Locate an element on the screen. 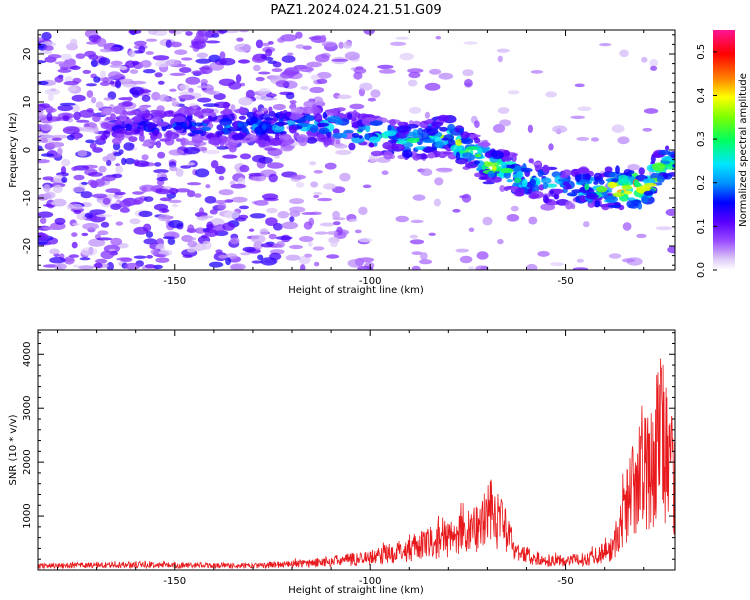 This screenshot has height=600, width=750. spectrogram-y-tick-label: -20 is located at coordinates (27, 246).